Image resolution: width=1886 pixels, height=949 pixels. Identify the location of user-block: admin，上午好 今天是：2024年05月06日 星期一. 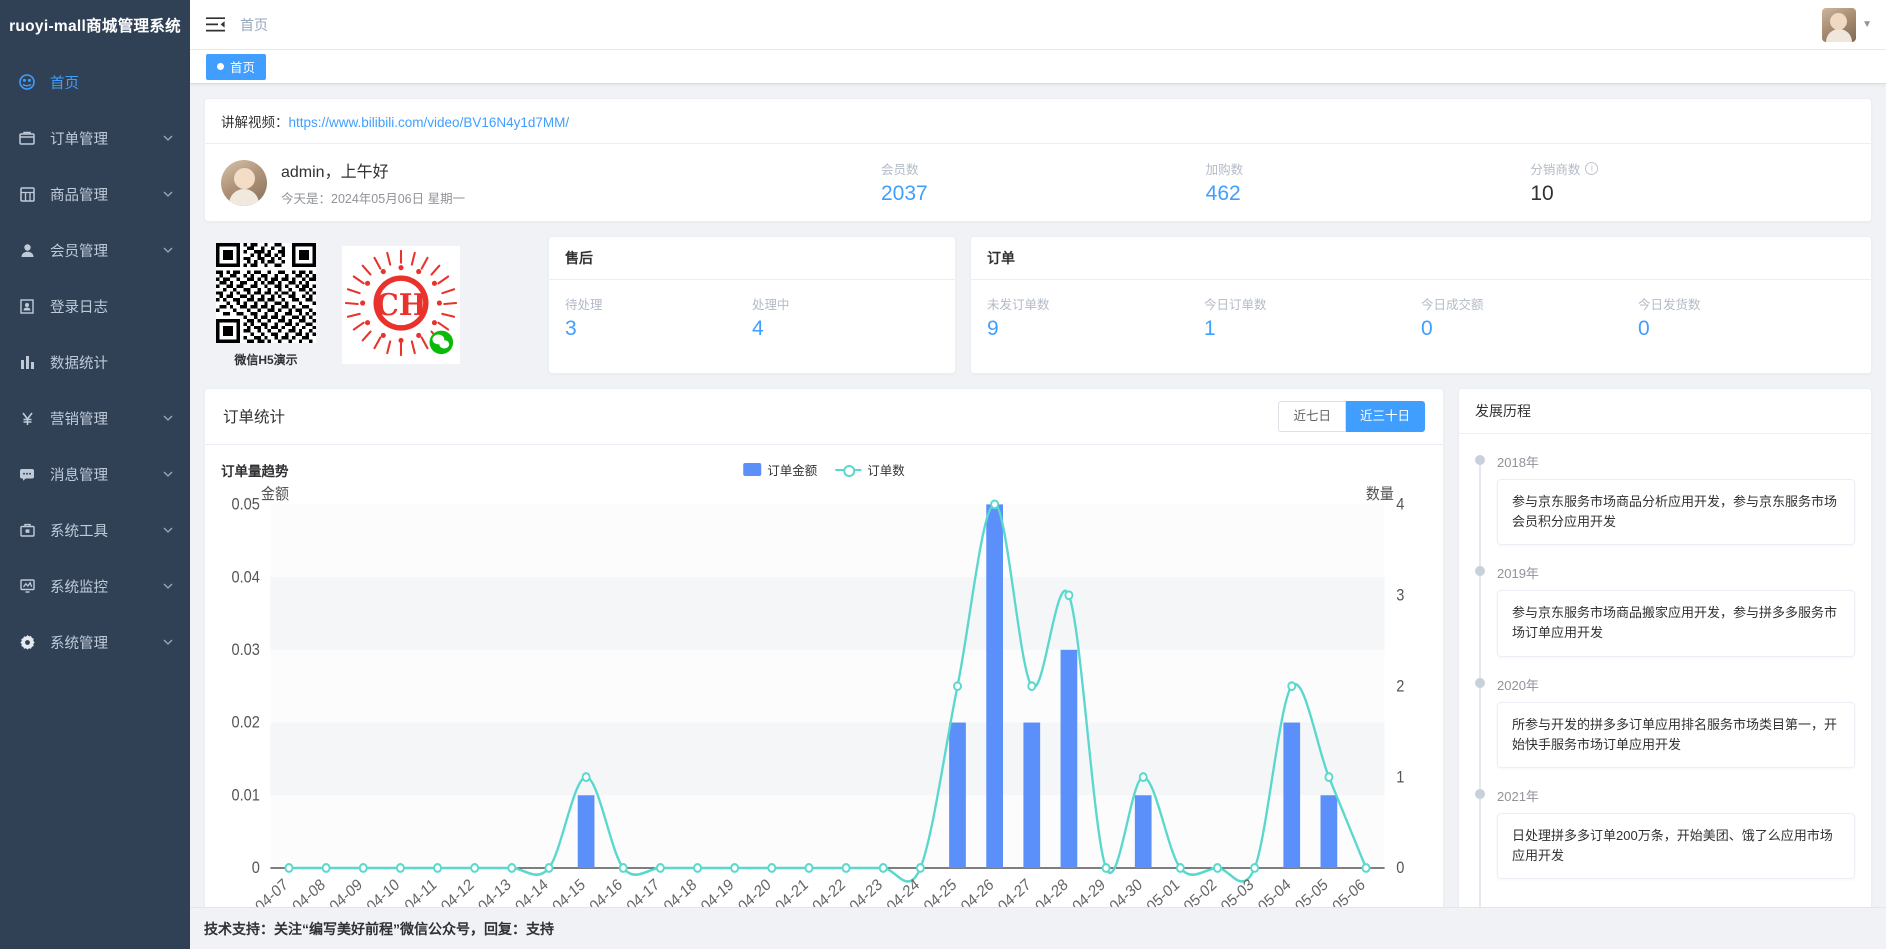
(551, 182).